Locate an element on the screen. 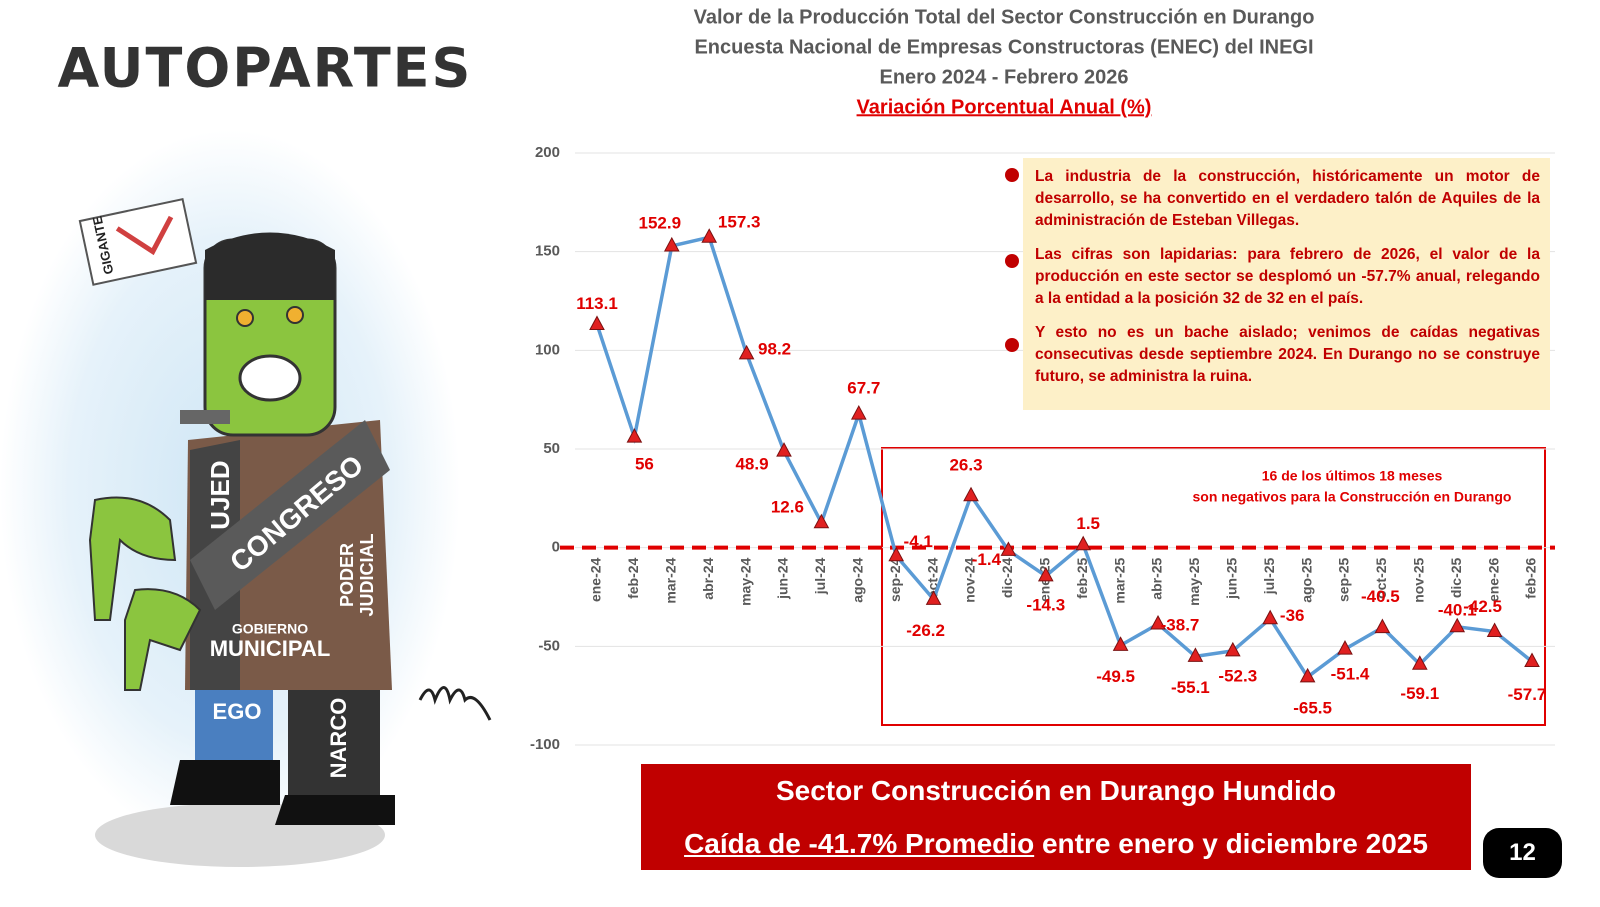 Image resolution: width=1600 pixels, height=907 pixels. data-label: 98.2 is located at coordinates (774, 348).